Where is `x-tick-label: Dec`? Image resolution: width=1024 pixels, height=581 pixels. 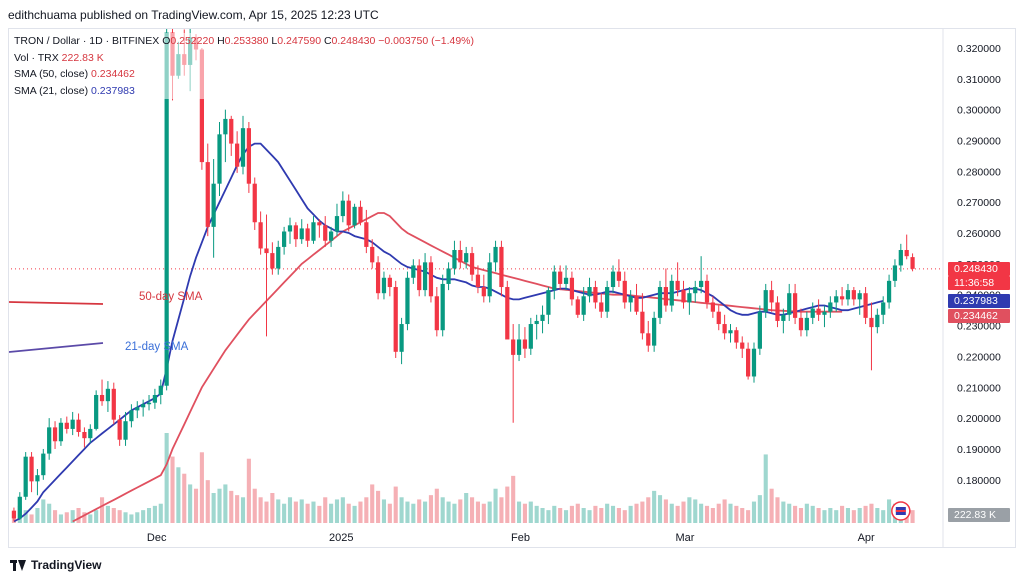 x-tick-label: Dec is located at coordinates (157, 538).